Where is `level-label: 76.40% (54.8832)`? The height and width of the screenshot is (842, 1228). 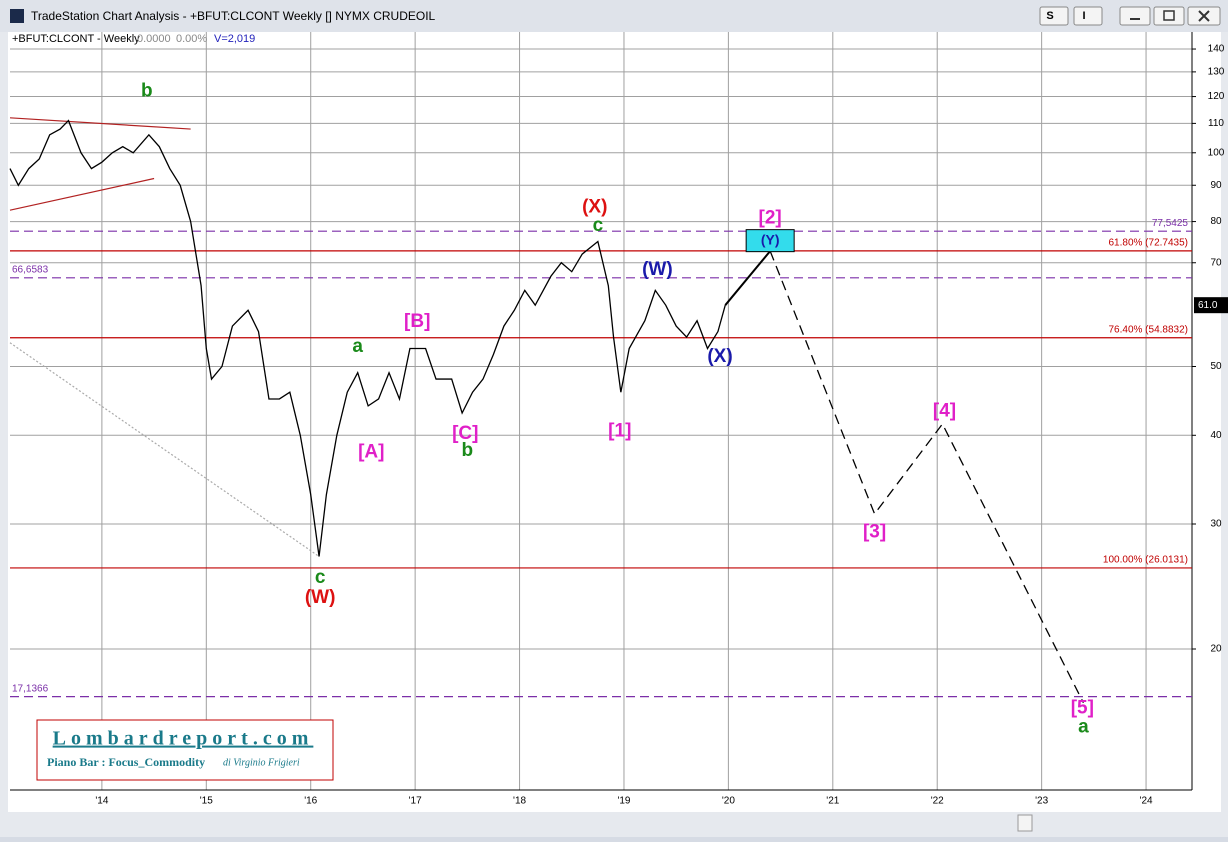
level-label: 76.40% (54.8832) is located at coordinates (1148, 329).